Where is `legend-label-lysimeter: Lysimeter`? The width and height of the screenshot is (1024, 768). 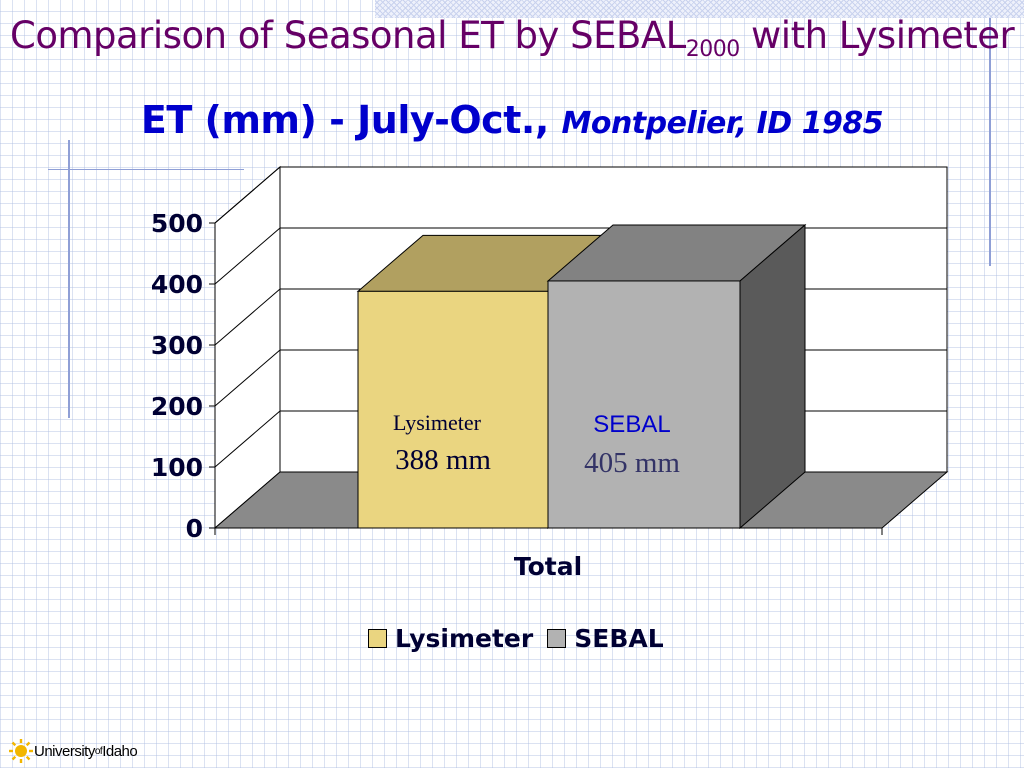
legend-label-lysimeter: Lysimeter is located at coordinates (464, 638).